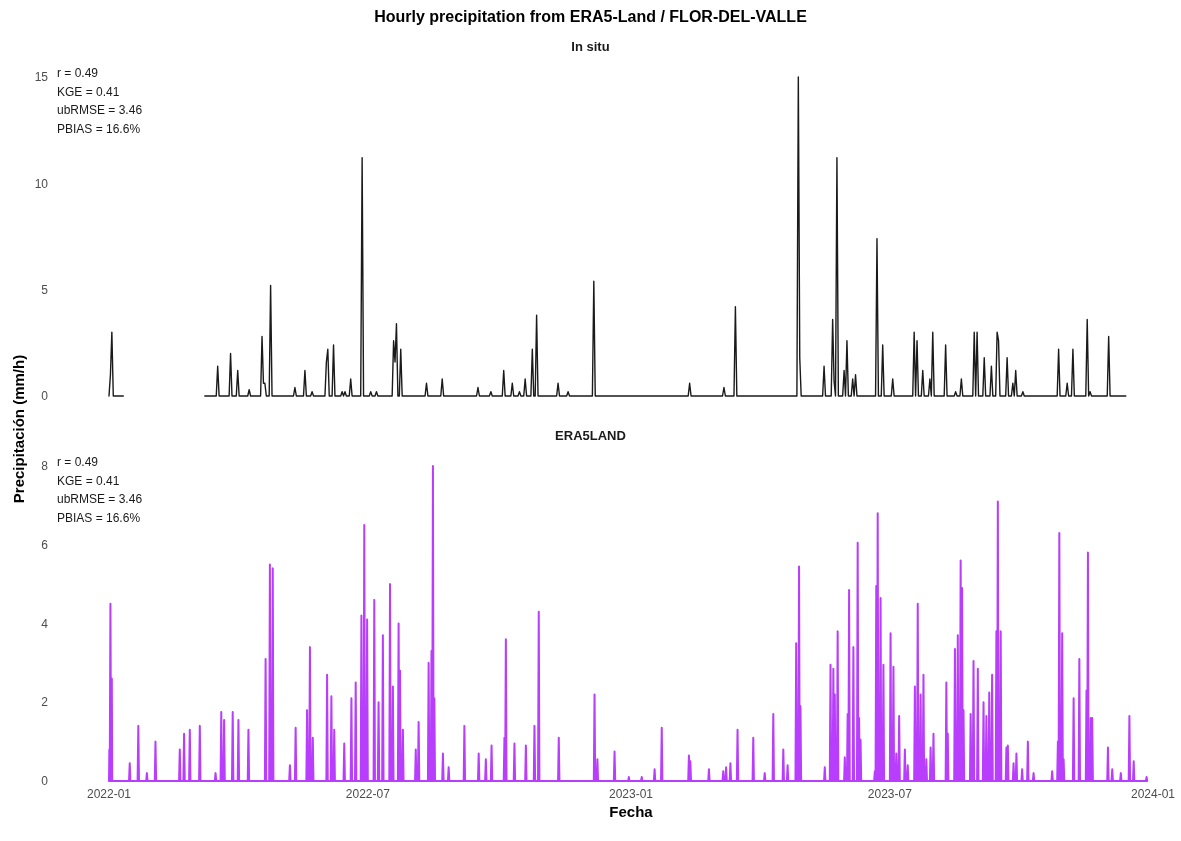 The width and height of the screenshot is (1181, 841). What do you see at coordinates (590, 435) in the screenshot?
I see `chart-title: ERA5LAND` at bounding box center [590, 435].